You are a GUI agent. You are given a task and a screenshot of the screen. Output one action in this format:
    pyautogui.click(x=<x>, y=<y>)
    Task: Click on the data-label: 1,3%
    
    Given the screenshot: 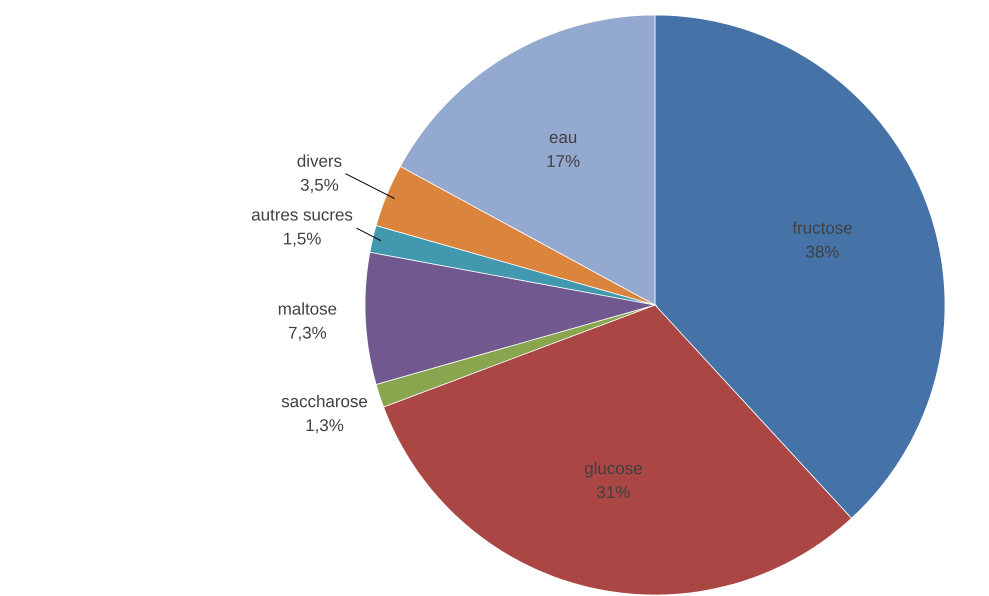 What is the action you would take?
    pyautogui.click(x=325, y=426)
    